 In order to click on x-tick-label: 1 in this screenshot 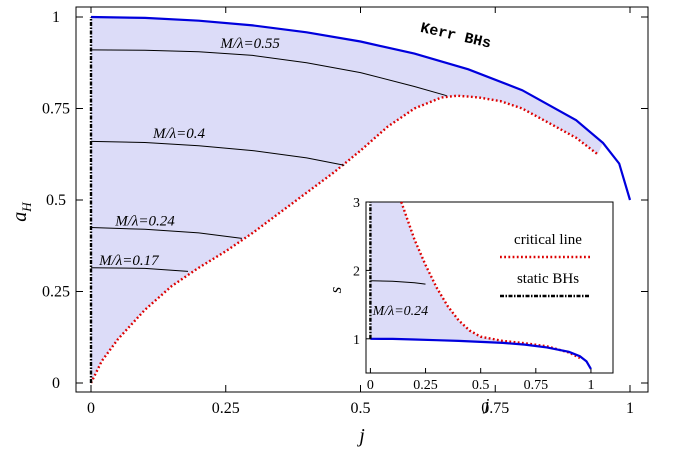, I will do `click(630, 408)`.